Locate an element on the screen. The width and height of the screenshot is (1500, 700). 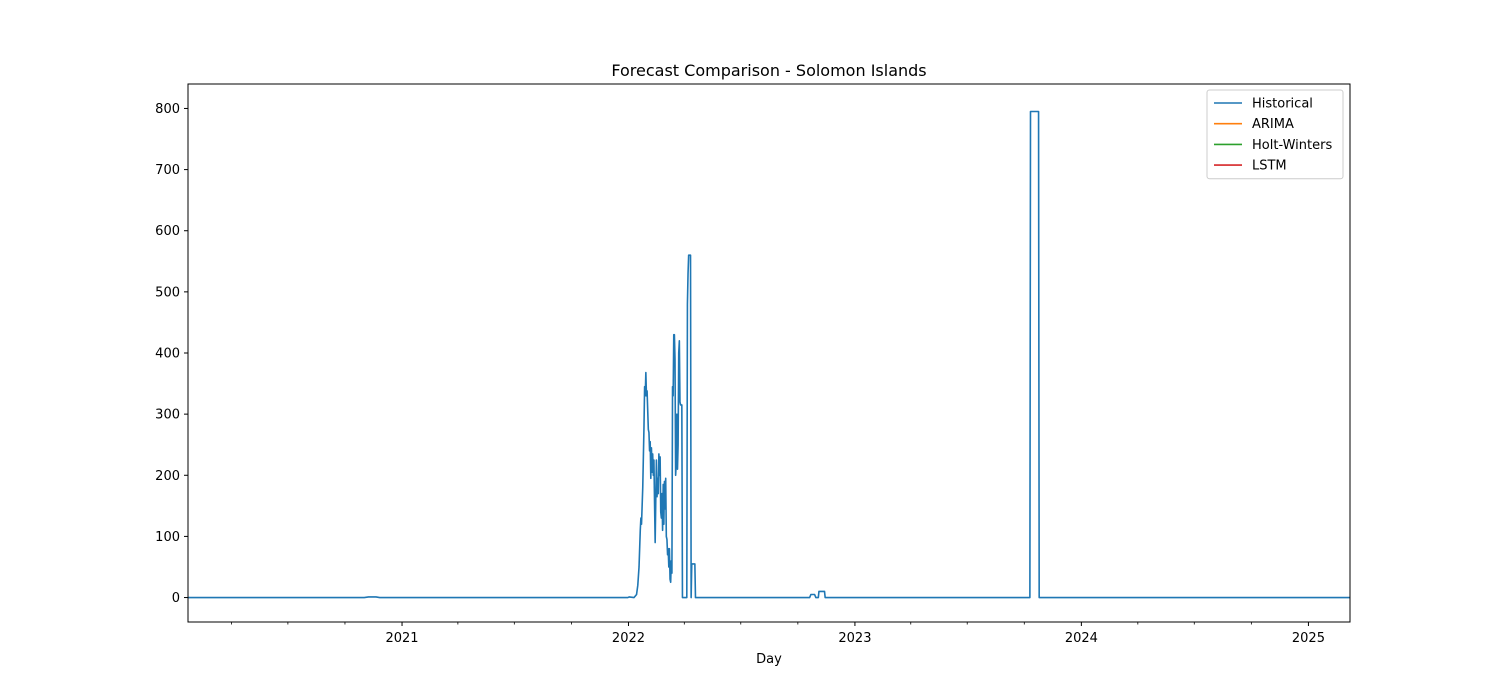
legend-label: ARIMA is located at coordinates (1273, 124).